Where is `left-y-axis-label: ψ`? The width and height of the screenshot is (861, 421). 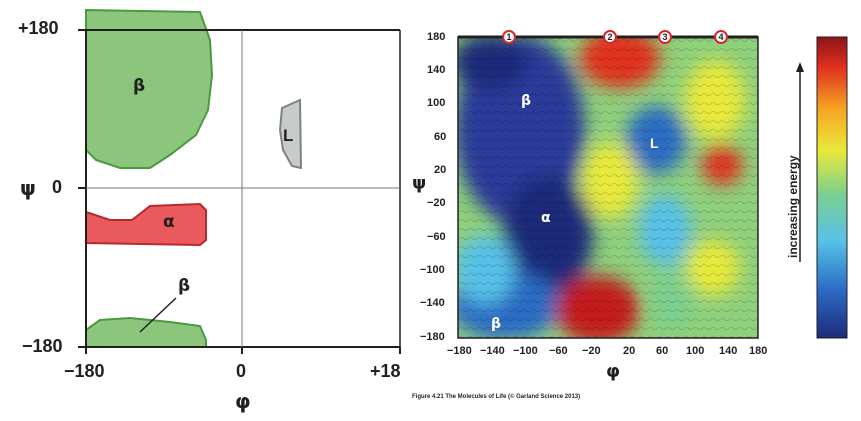
left-y-axis-label: ψ is located at coordinates (28, 188).